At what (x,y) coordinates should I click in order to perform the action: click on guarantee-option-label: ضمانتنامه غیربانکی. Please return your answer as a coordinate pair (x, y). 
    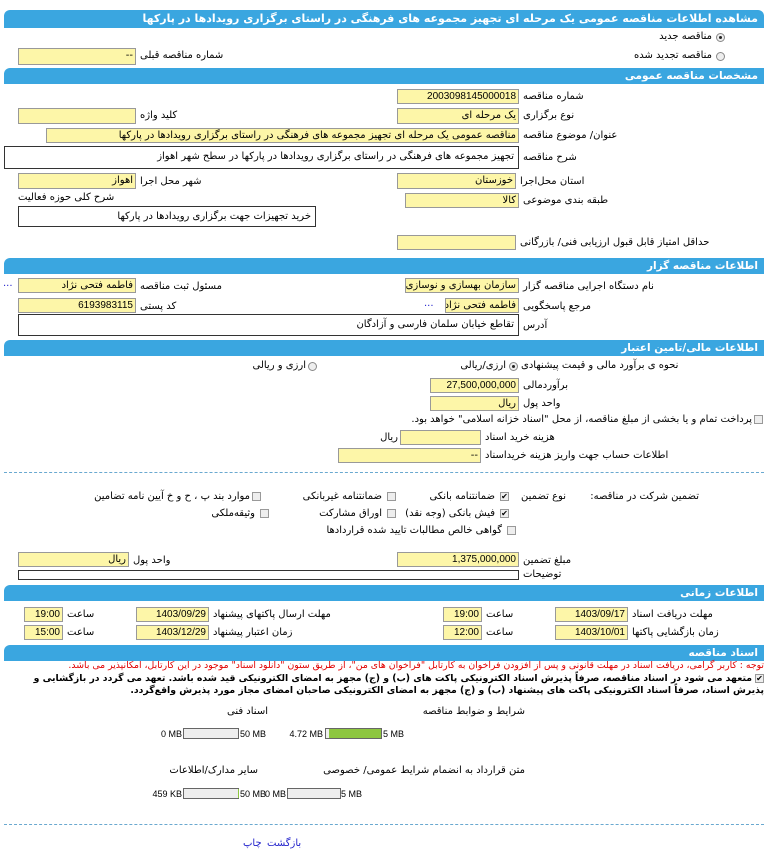
    Looking at the image, I should click on (342, 496).